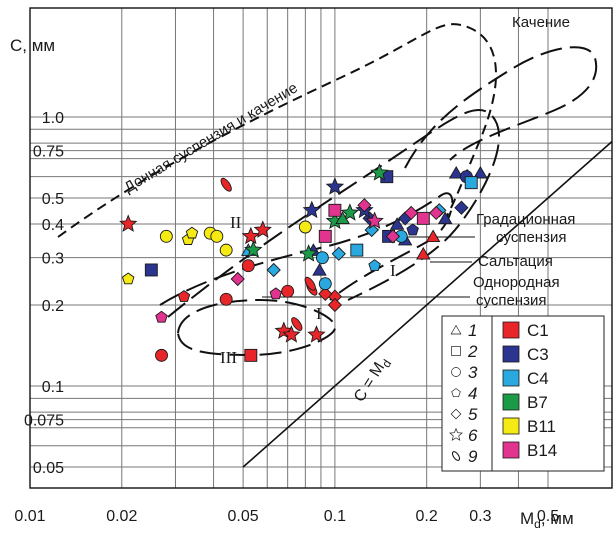 This screenshot has width=614, height=536. What do you see at coordinates (472, 351) in the screenshot?
I see `legend-shape-label: 2` at bounding box center [472, 351].